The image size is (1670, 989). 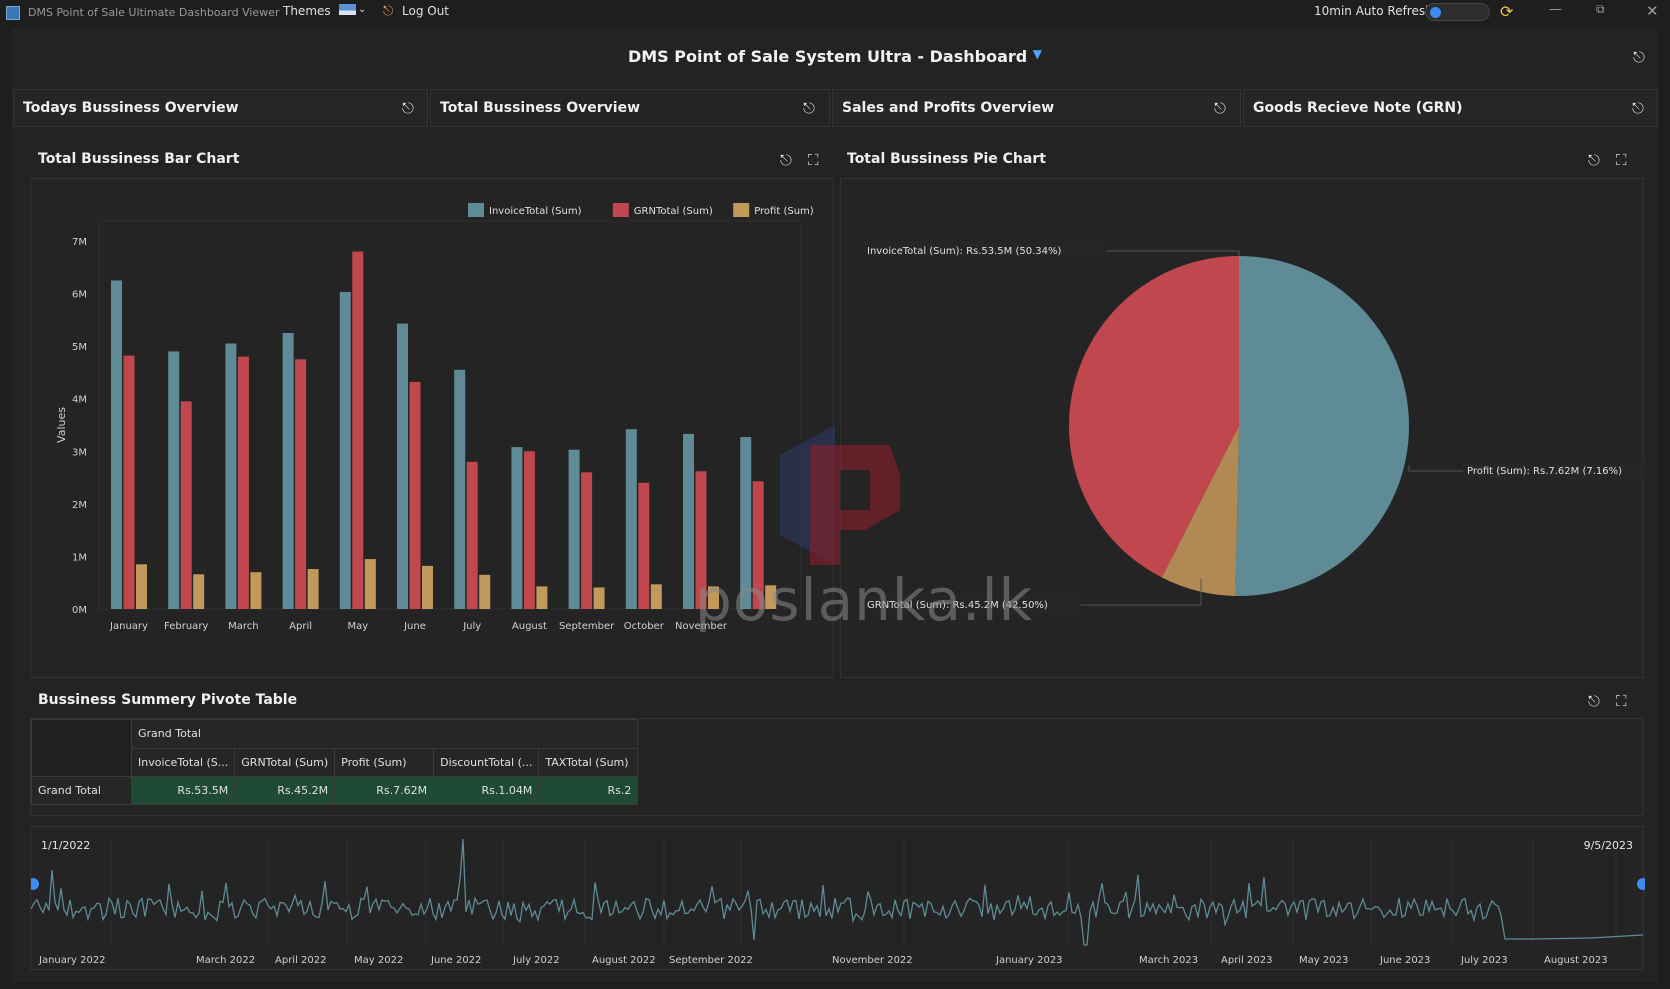 What do you see at coordinates (673, 211) in the screenshot?
I see `legend-entry: GRNTotal (Sum)` at bounding box center [673, 211].